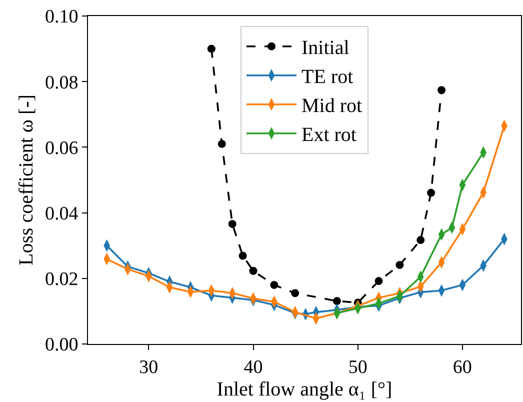 This screenshot has height=402, width=523. What do you see at coordinates (61, 83) in the screenshot?
I see `y-tick-label: 0.08` at bounding box center [61, 83].